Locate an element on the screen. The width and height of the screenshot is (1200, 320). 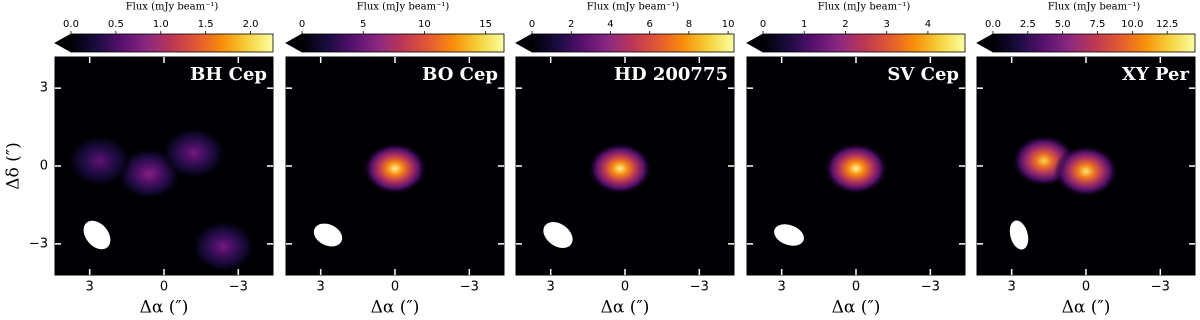
y-tick-label: 0 is located at coordinates (44, 166).